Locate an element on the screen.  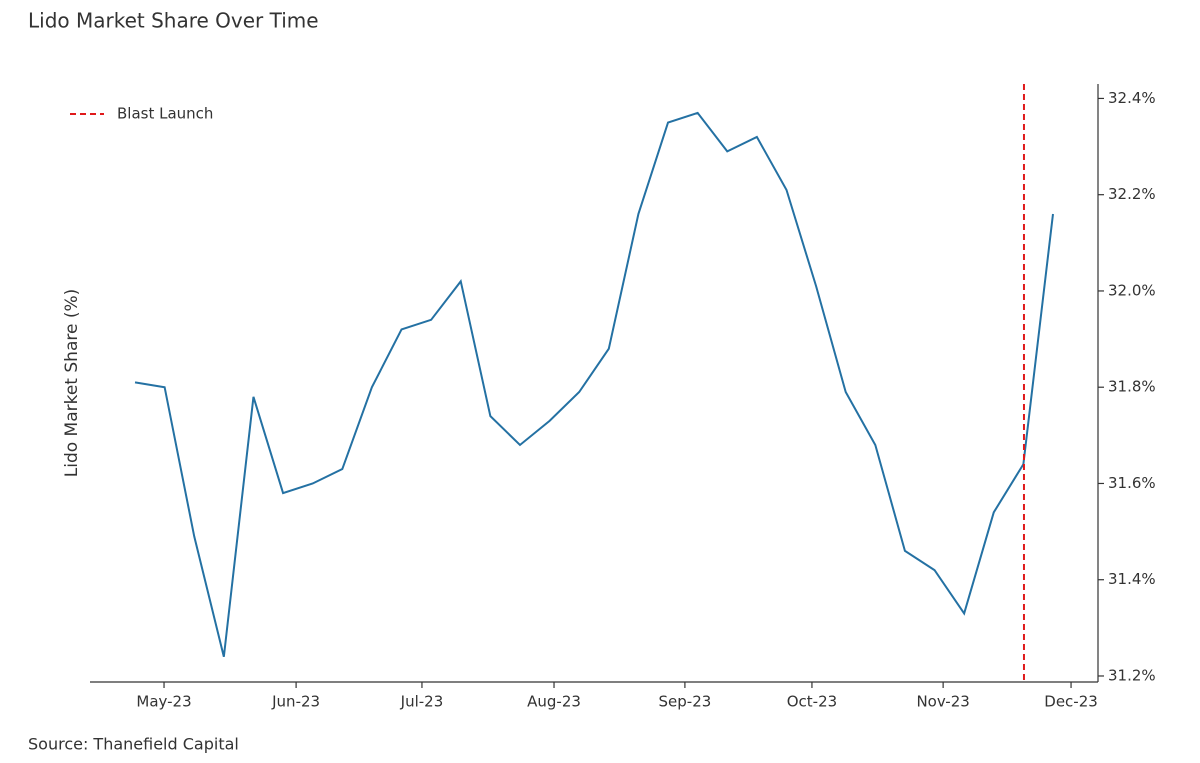
y-axis-label: Lido Market Share (%) is located at coordinates (72, 383).